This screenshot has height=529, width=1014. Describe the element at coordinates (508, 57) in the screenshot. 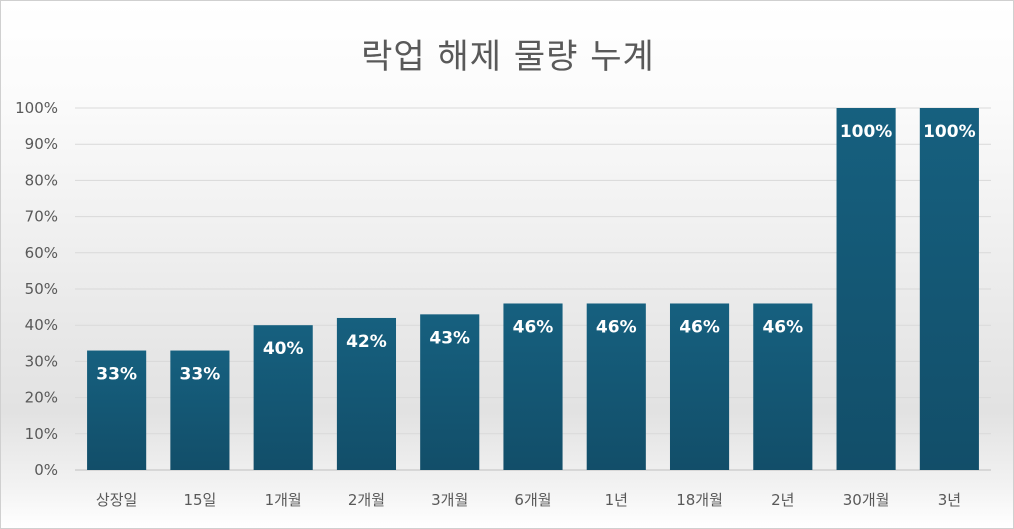

I see `chart-title: 락업 해제 물량 누계` at that location.